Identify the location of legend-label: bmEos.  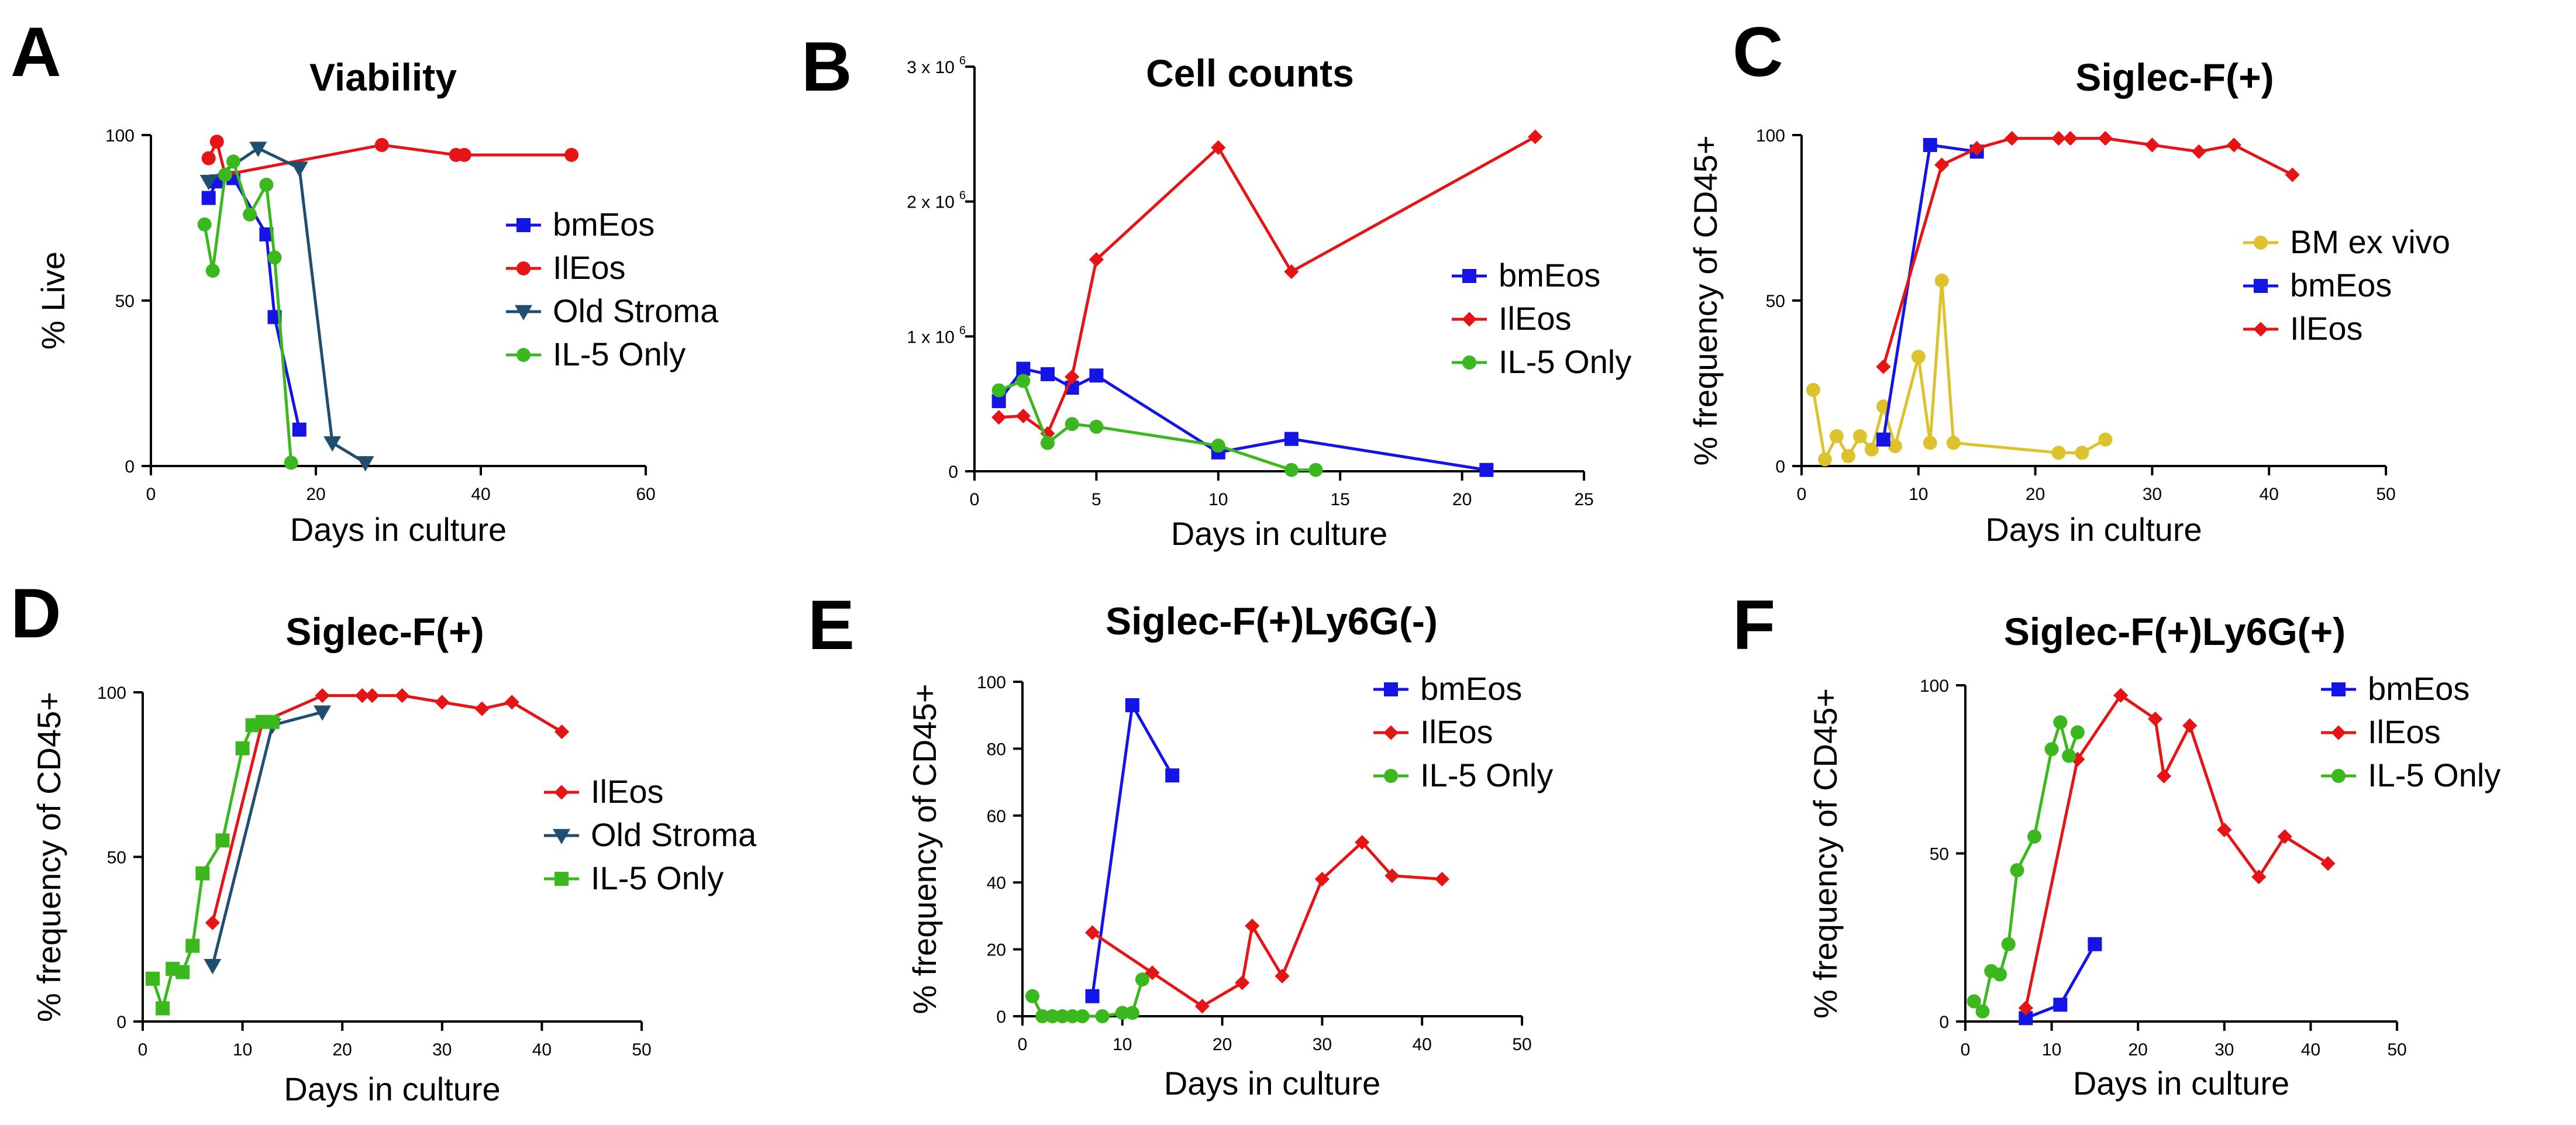
(2341, 285).